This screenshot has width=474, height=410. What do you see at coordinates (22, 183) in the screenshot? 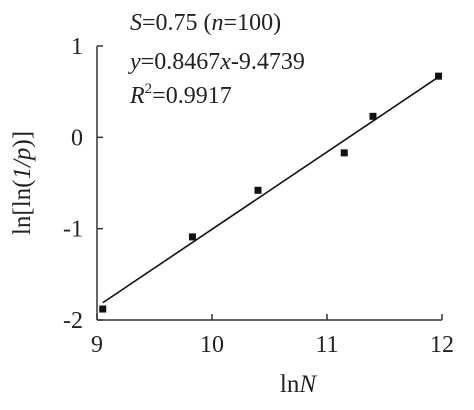
I see `y-axis-title: ln[ln(1/p)]` at bounding box center [22, 183].